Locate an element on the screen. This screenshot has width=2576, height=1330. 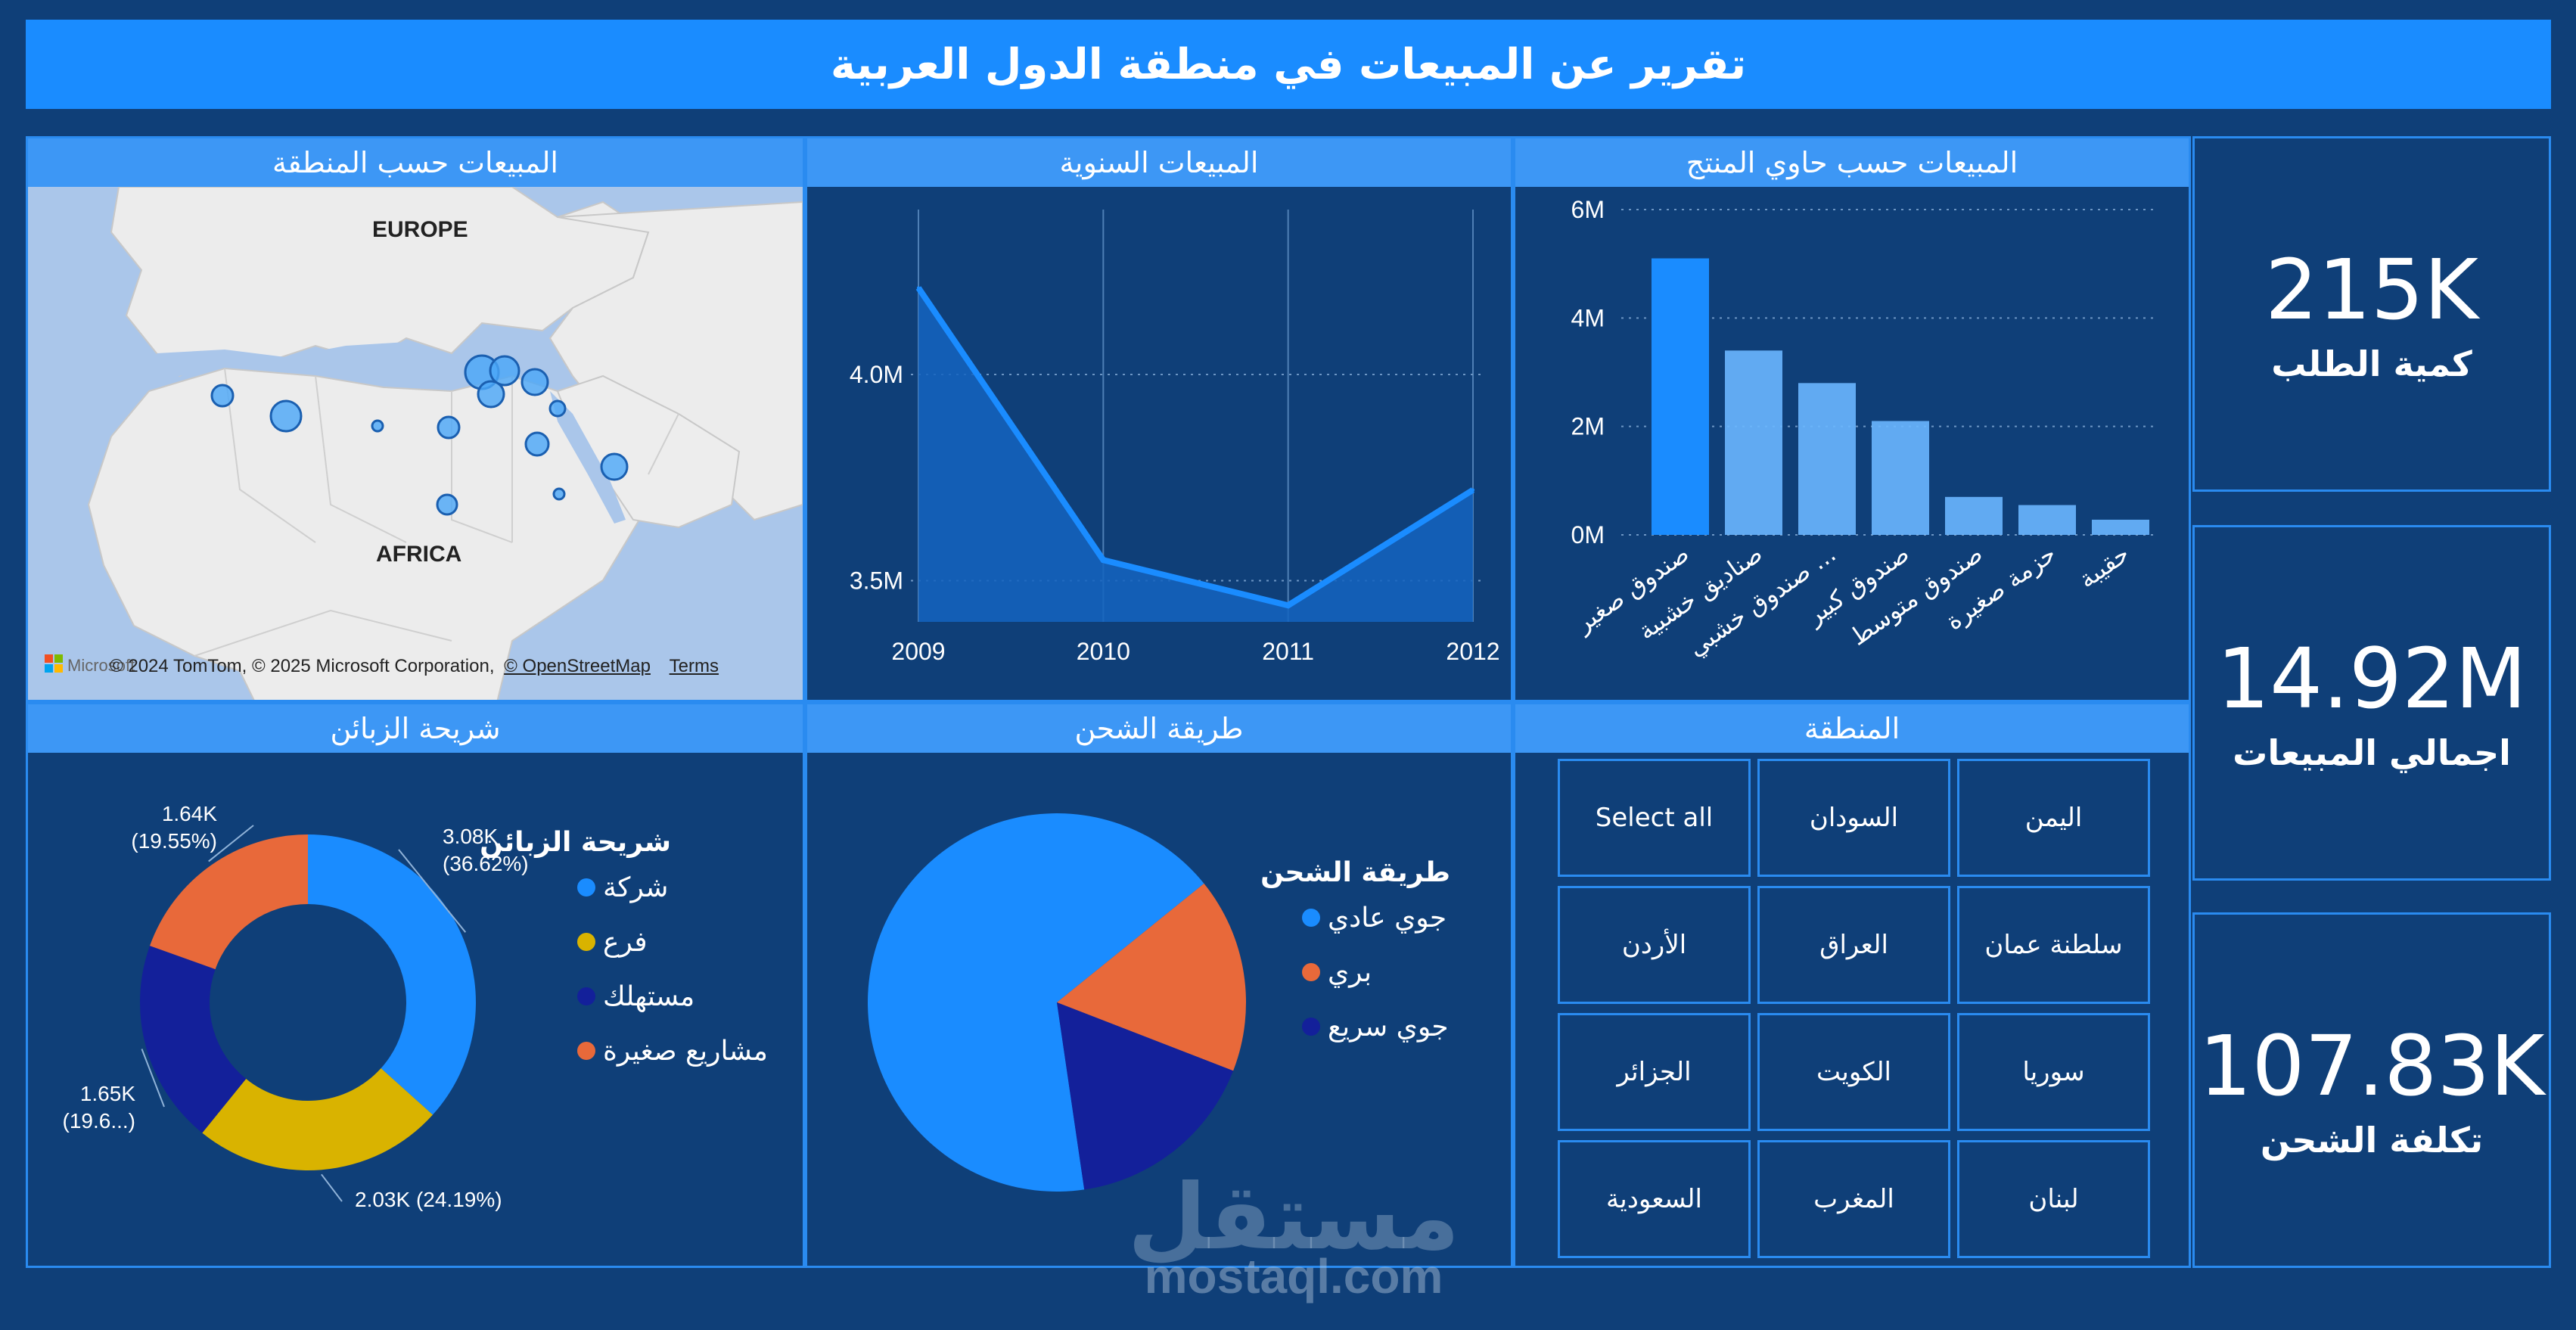
x-tick-label: حقيبة is located at coordinates (2103, 566).